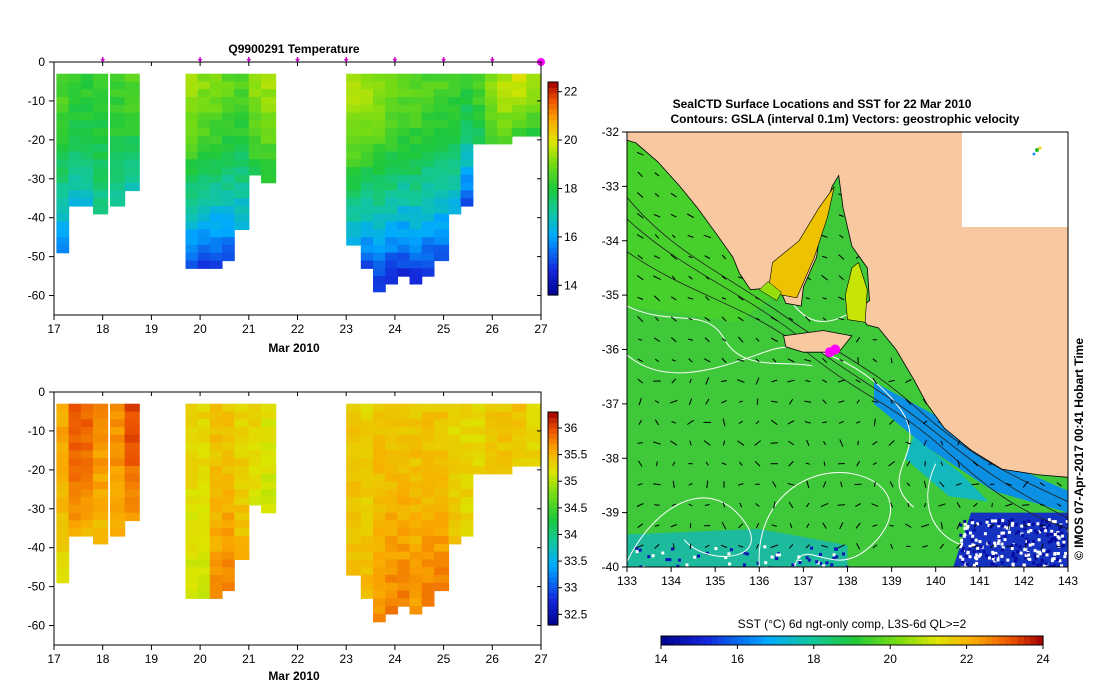 The image size is (1099, 700). What do you see at coordinates (614, 349) in the screenshot?
I see `map-lat-axis: -32-33-34-35-36-37-38-39-40` at bounding box center [614, 349].